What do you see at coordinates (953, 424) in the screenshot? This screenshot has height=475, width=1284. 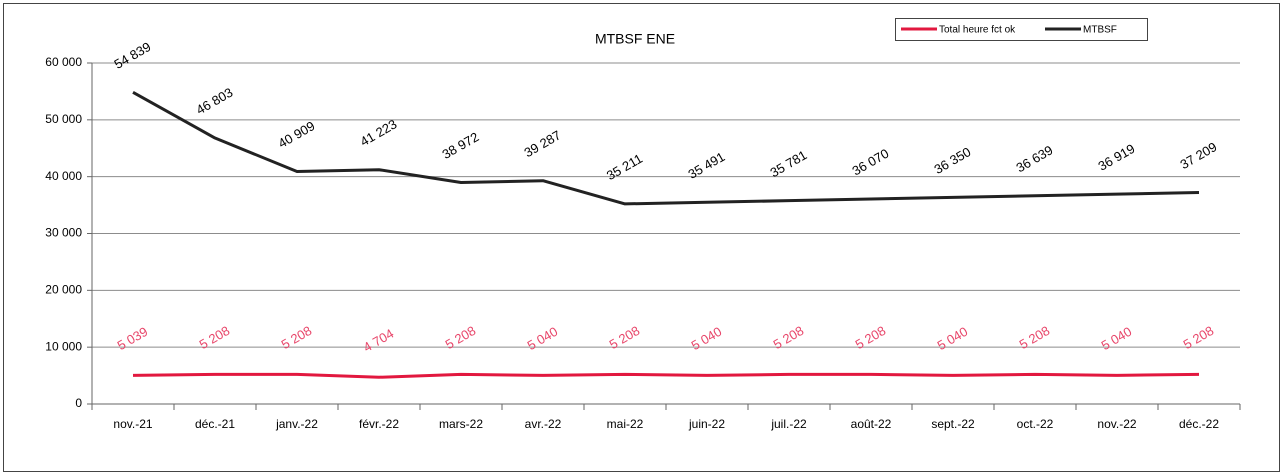 I see `x-tick-label: sept.-22` at bounding box center [953, 424].